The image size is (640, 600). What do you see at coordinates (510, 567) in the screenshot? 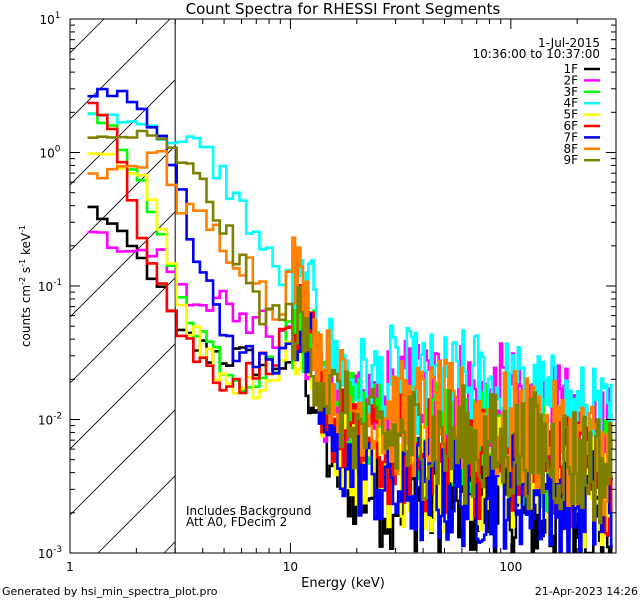
I see `x-tick-label: 100` at bounding box center [510, 567].